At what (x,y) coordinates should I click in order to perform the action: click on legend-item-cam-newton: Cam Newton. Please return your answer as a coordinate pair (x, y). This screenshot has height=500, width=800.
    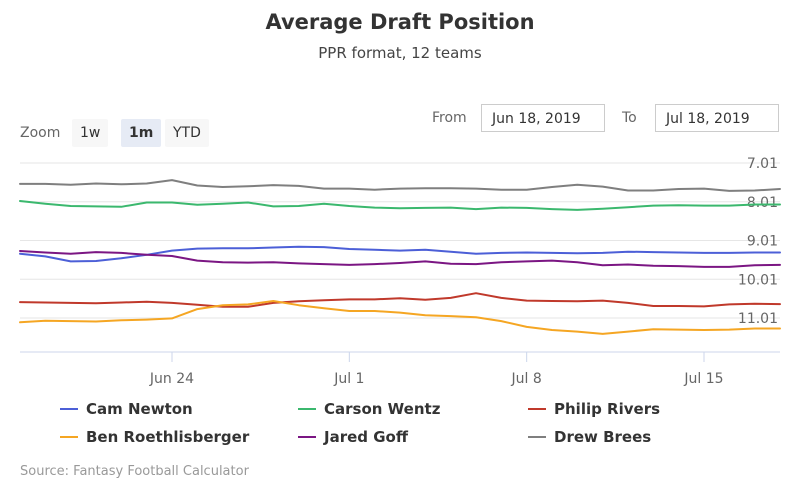
    Looking at the image, I should click on (126, 409).